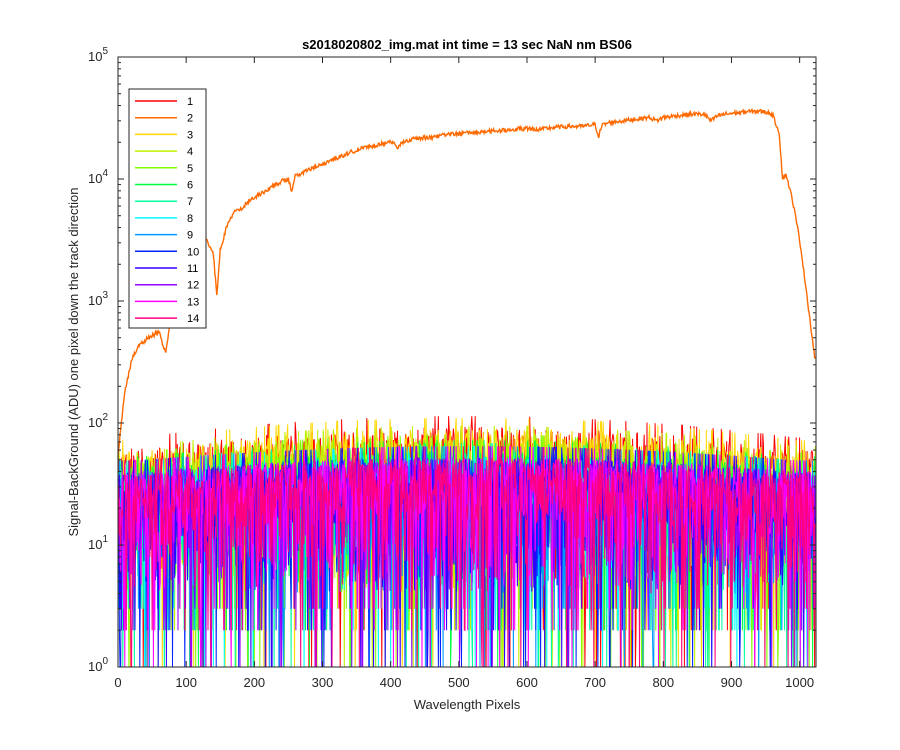 This screenshot has height=750, width=900. What do you see at coordinates (193, 302) in the screenshot?
I see `legend-label-13: 13` at bounding box center [193, 302].